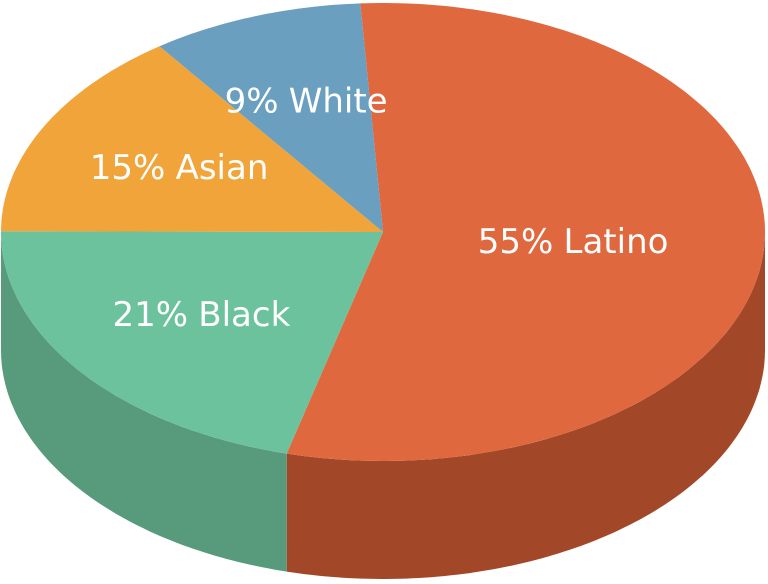  What do you see at coordinates (516, 242) in the screenshot?
I see `value-label: 55%` at bounding box center [516, 242].